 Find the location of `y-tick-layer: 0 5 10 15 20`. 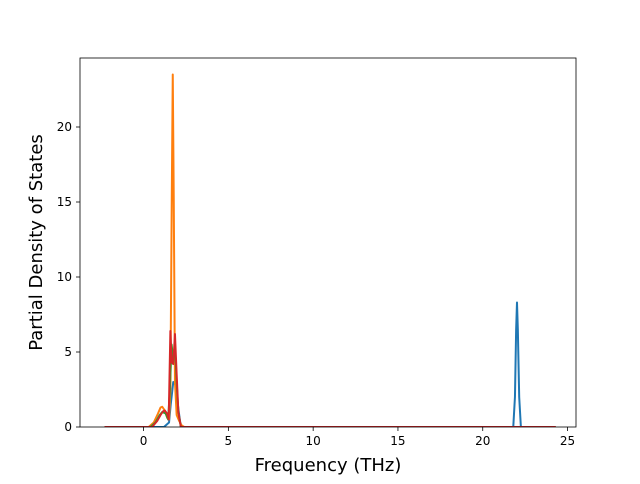

y-tick-layer: 0 5 10 15 20 is located at coordinates (68, 277).